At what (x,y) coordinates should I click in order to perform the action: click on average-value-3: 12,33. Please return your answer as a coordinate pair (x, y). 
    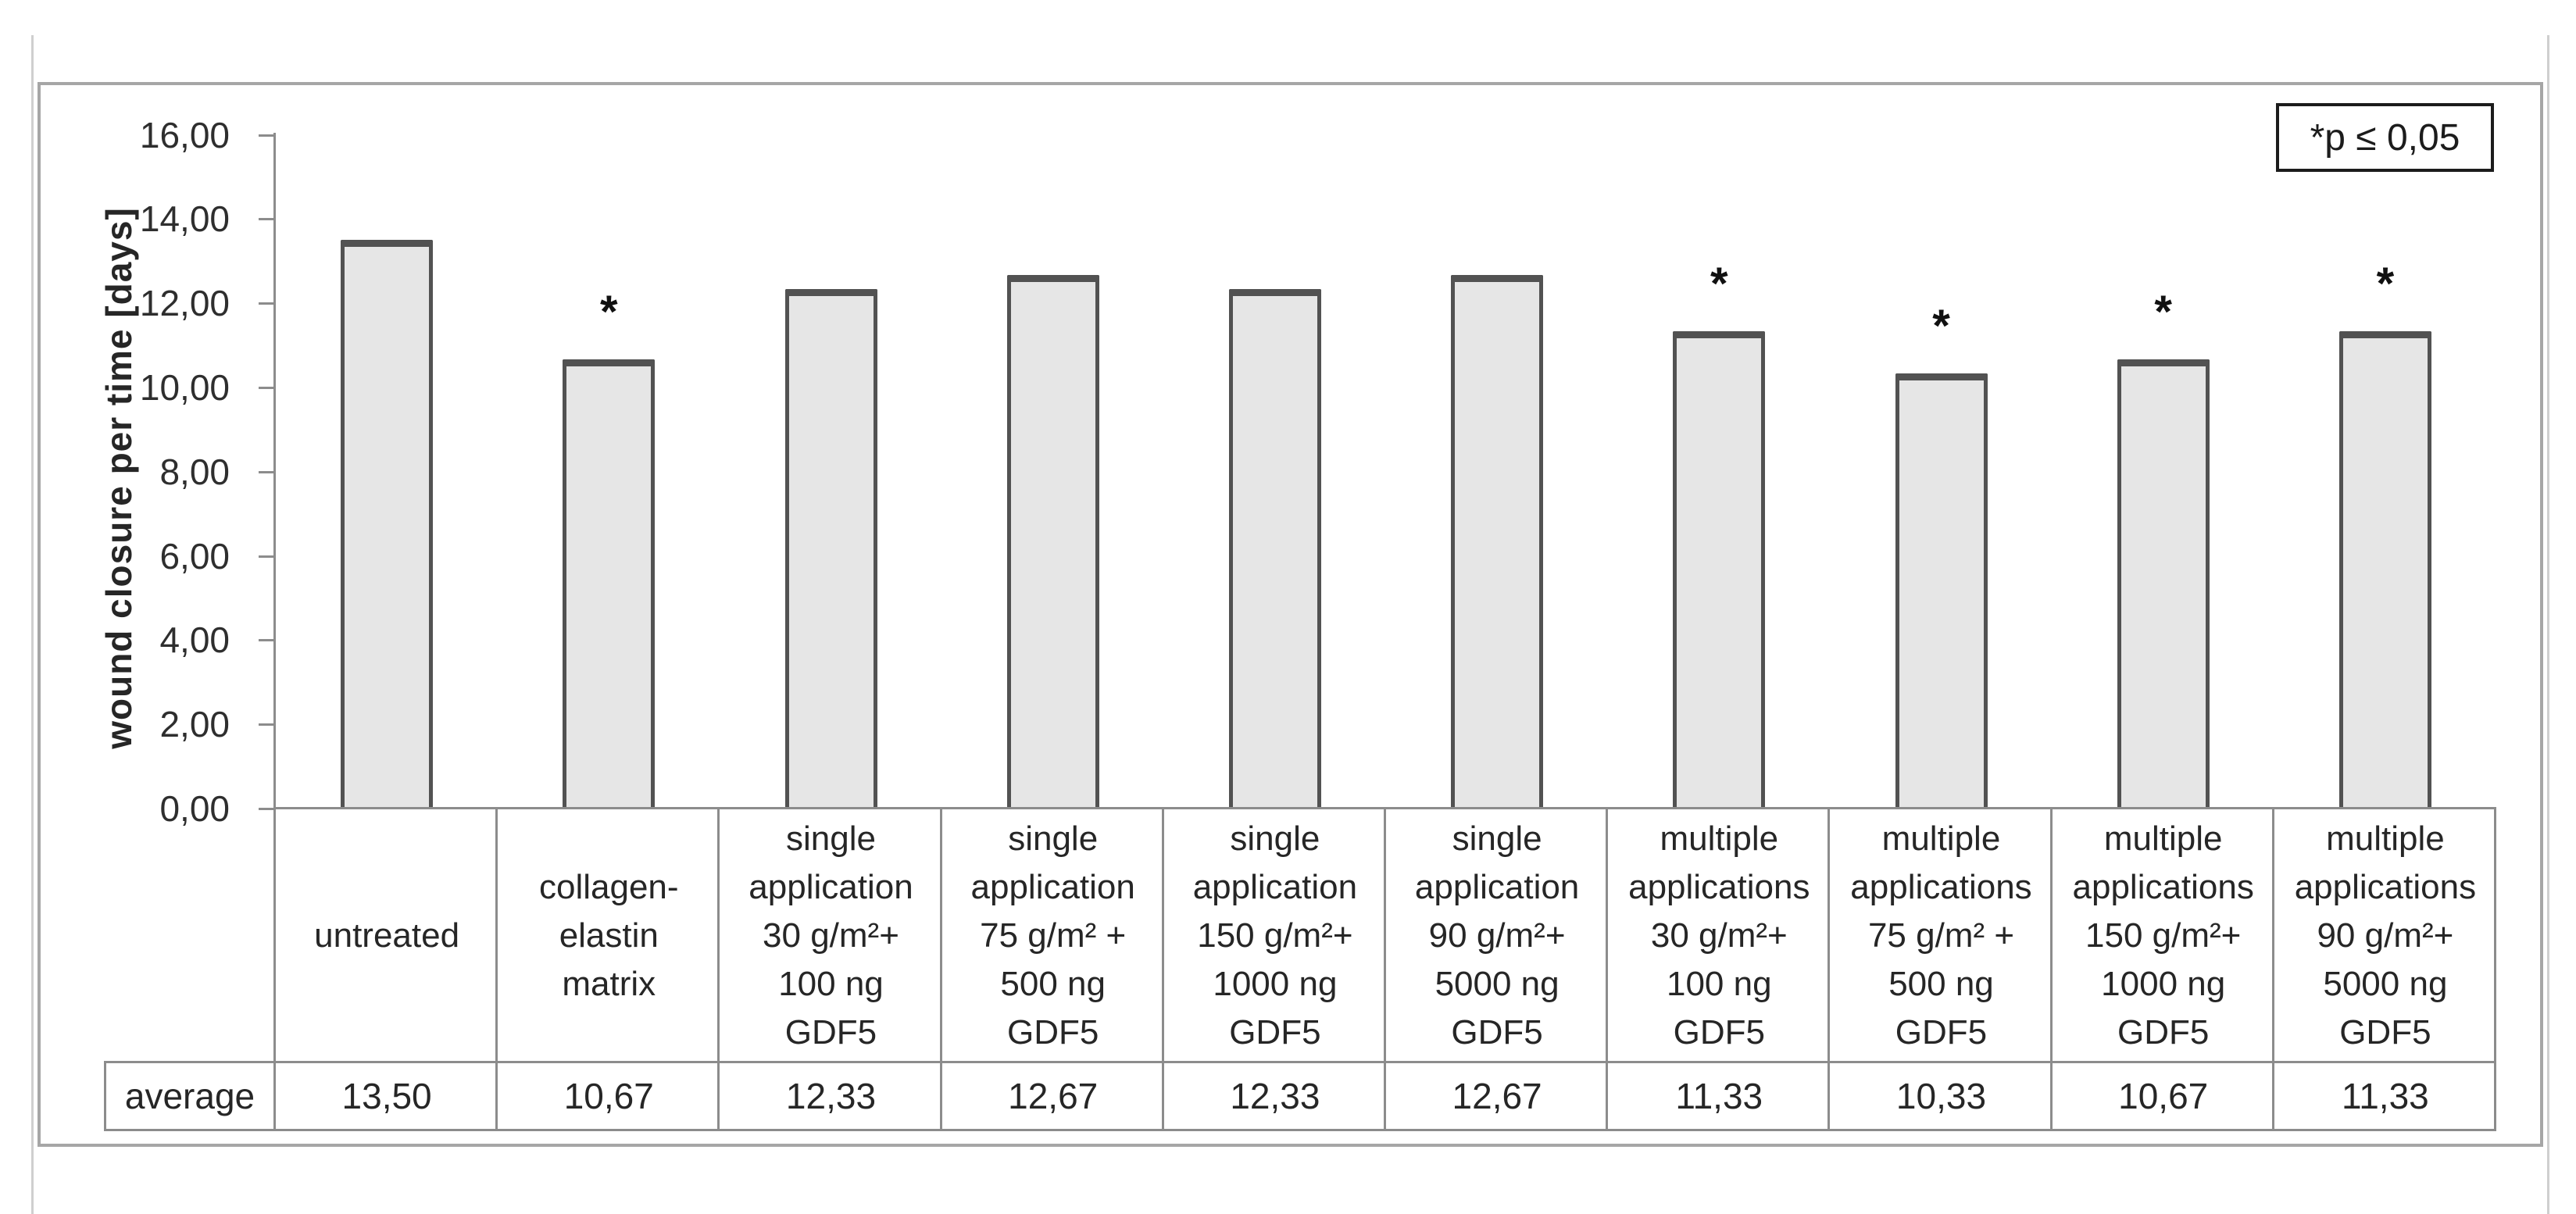
    Looking at the image, I should click on (831, 1096).